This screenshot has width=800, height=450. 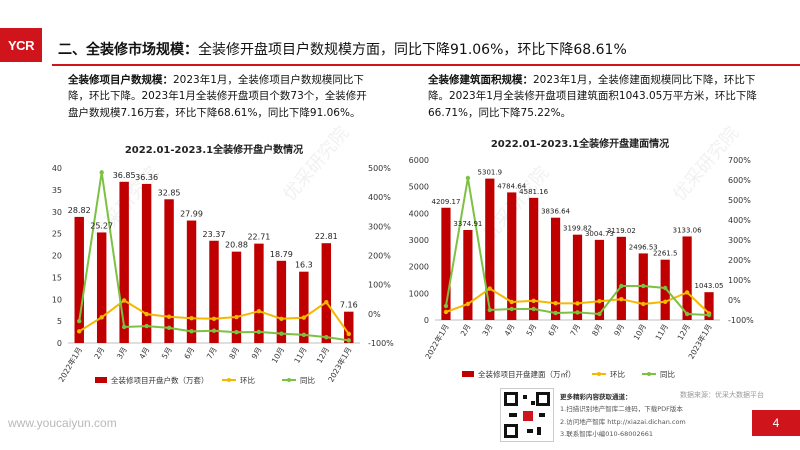 I want to click on data-label: 18.79, so click(x=281, y=254).